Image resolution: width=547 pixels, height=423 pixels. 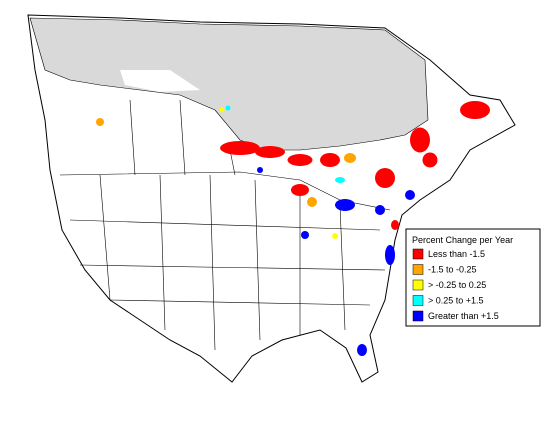 What do you see at coordinates (452, 270) in the screenshot?
I see `legend-label: -1.5 to -0.25` at bounding box center [452, 270].